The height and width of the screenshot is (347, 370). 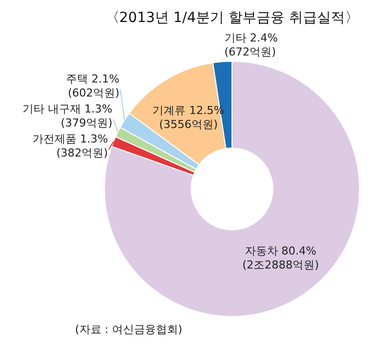 I want to click on slice-label: 주택 2.1% (602억원), so click(x=93, y=86).